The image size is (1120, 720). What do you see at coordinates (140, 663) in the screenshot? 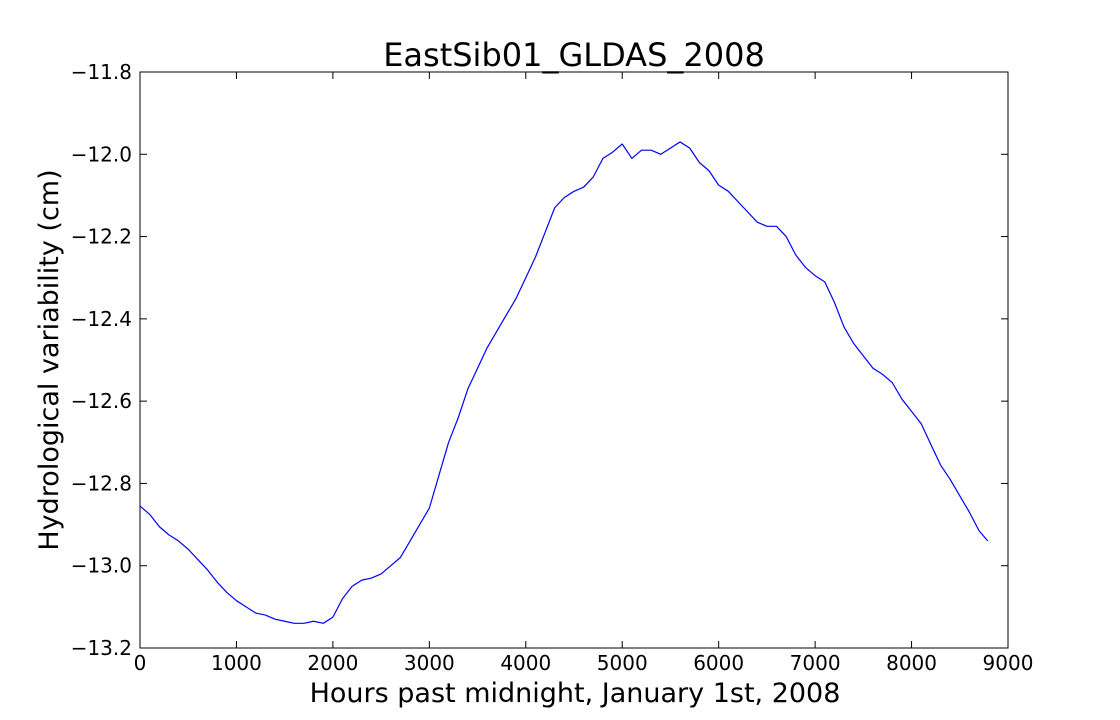
I see `x-tick-label: 0` at bounding box center [140, 663].